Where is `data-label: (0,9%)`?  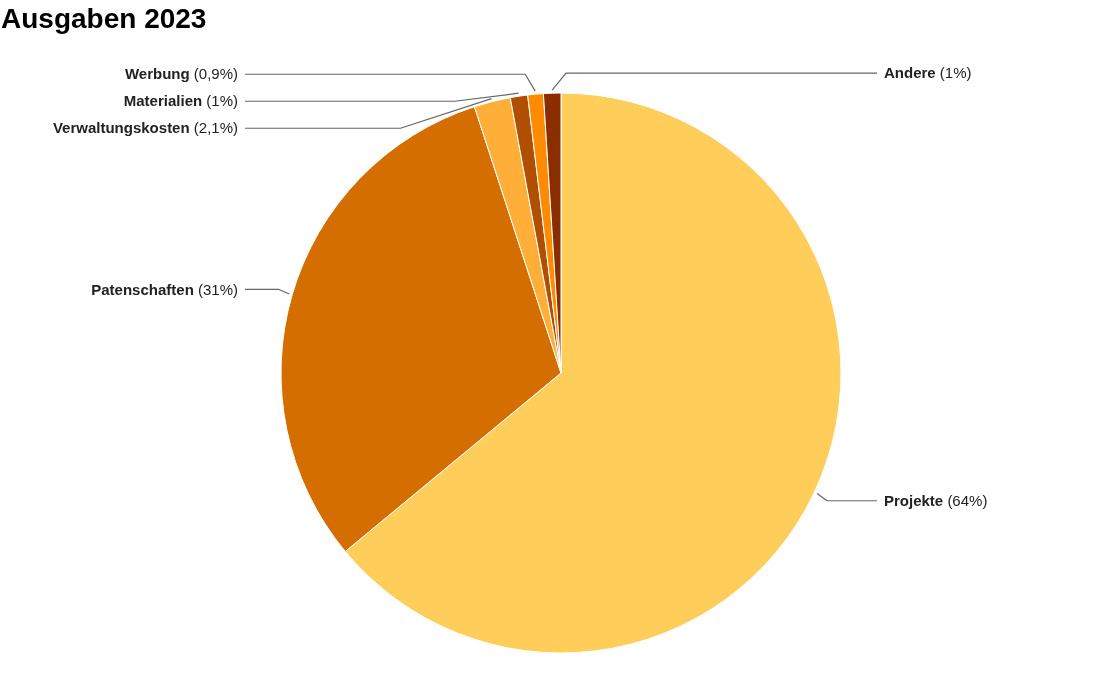 data-label: (0,9%) is located at coordinates (215, 74).